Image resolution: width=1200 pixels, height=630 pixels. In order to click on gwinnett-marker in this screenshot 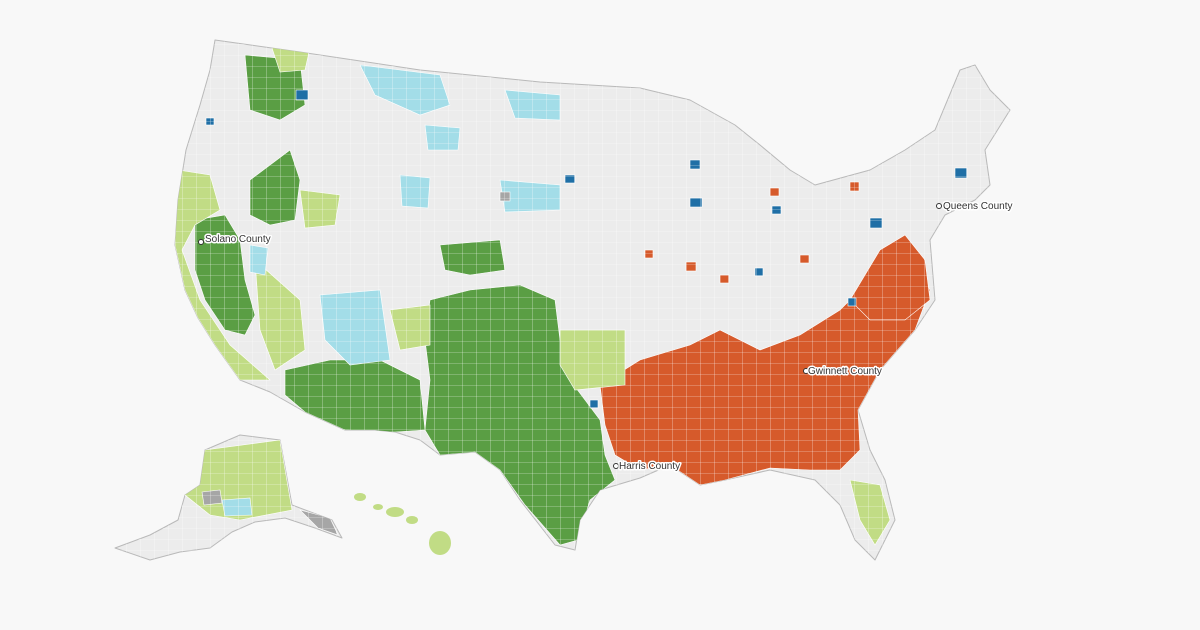, I will do `click(806, 371)`.